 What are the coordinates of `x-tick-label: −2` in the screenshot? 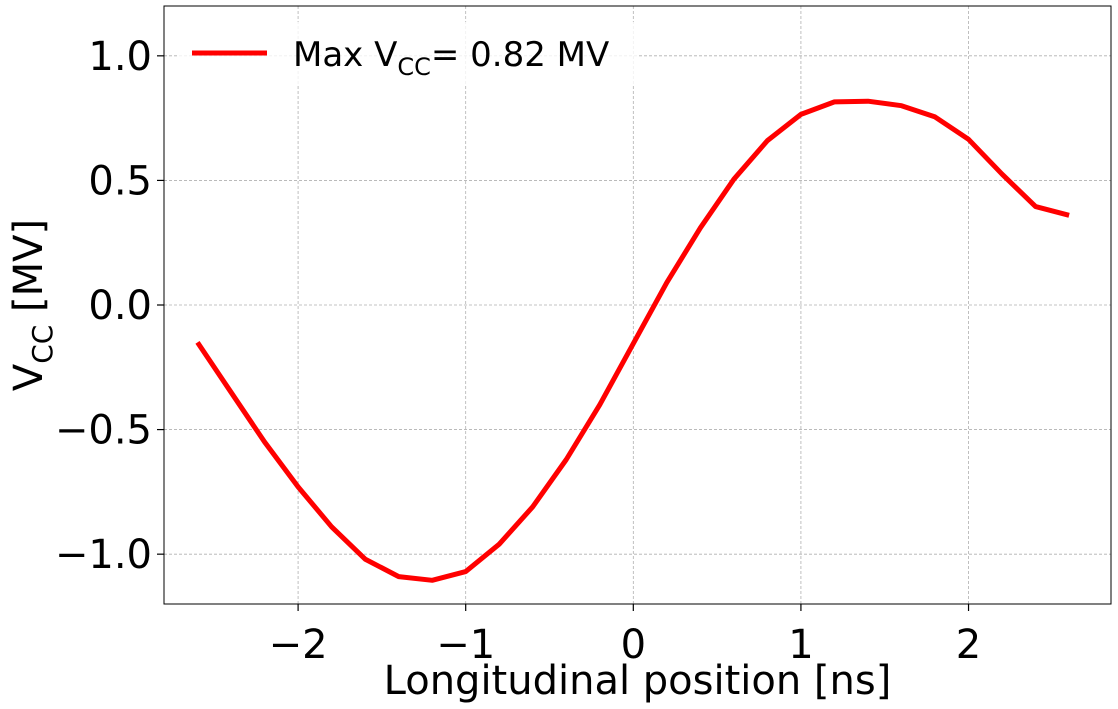 It's located at (298, 645).